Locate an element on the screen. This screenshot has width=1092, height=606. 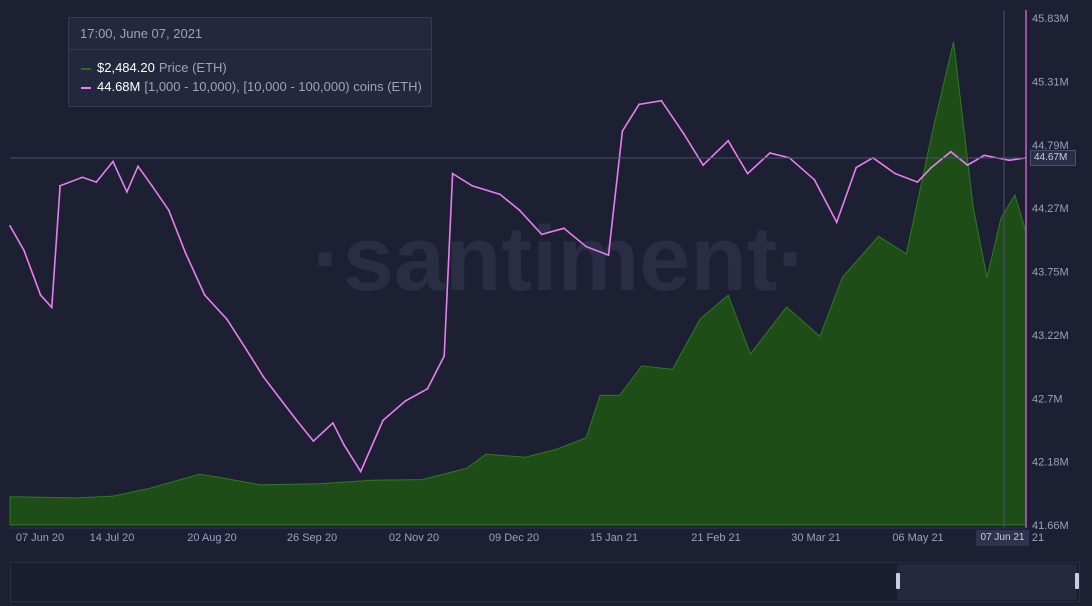
x-tick-label: 06 May 21 is located at coordinates (917, 538).